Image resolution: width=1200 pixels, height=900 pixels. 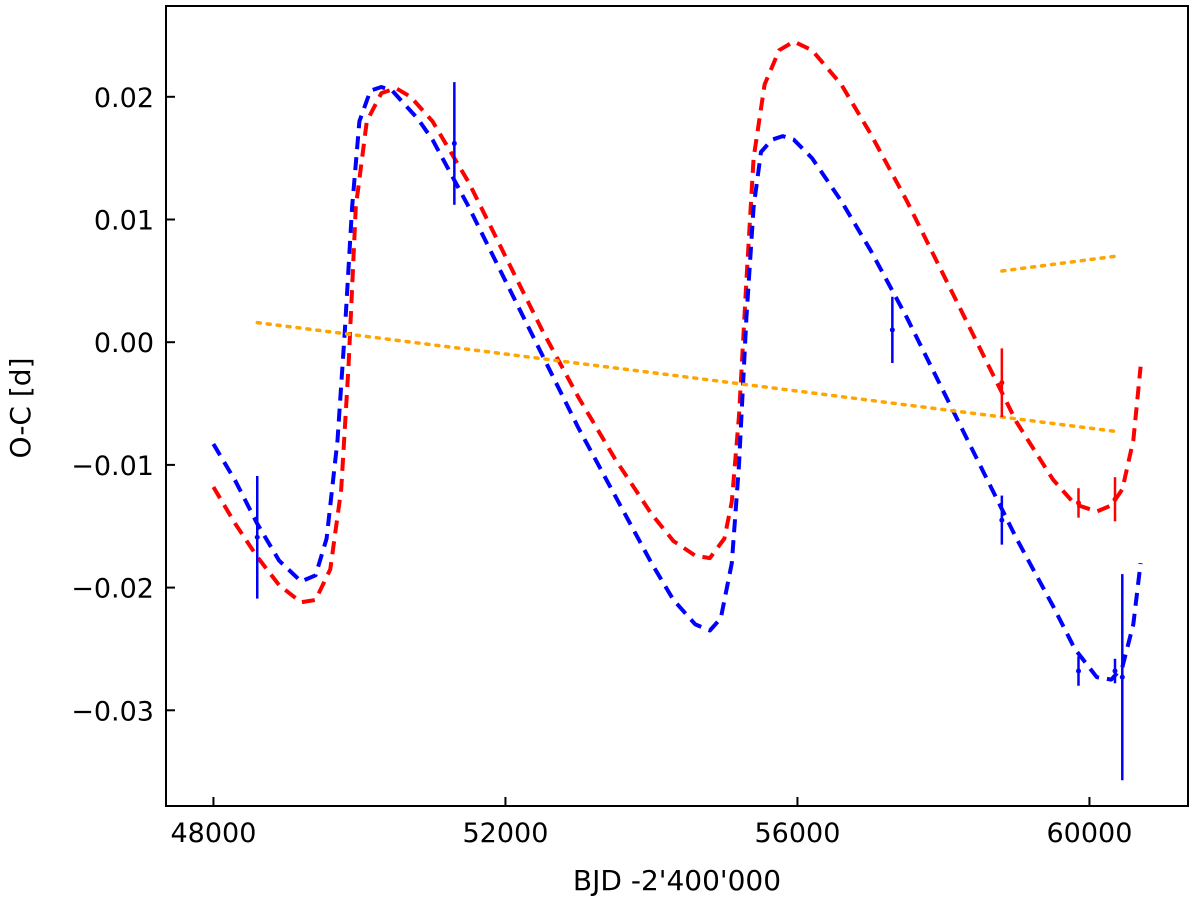 What do you see at coordinates (124, 98) in the screenshot?
I see `y-tick-label: 0.02` at bounding box center [124, 98].